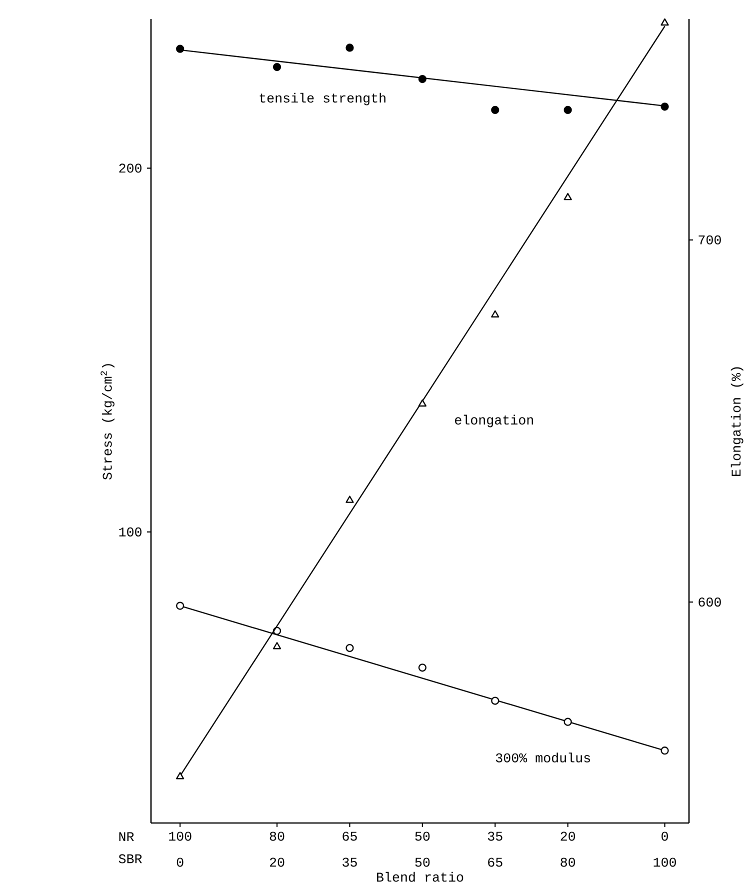 The image size is (749, 894). Describe the element at coordinates (349, 836) in the screenshot. I see `x-tick-label: 65` at that location.